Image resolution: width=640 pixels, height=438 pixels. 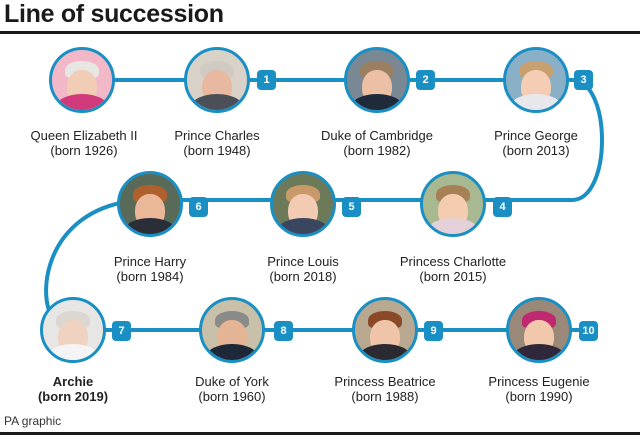 What do you see at coordinates (33, 421) in the screenshot?
I see `source-credit: PA graphic` at bounding box center [33, 421].